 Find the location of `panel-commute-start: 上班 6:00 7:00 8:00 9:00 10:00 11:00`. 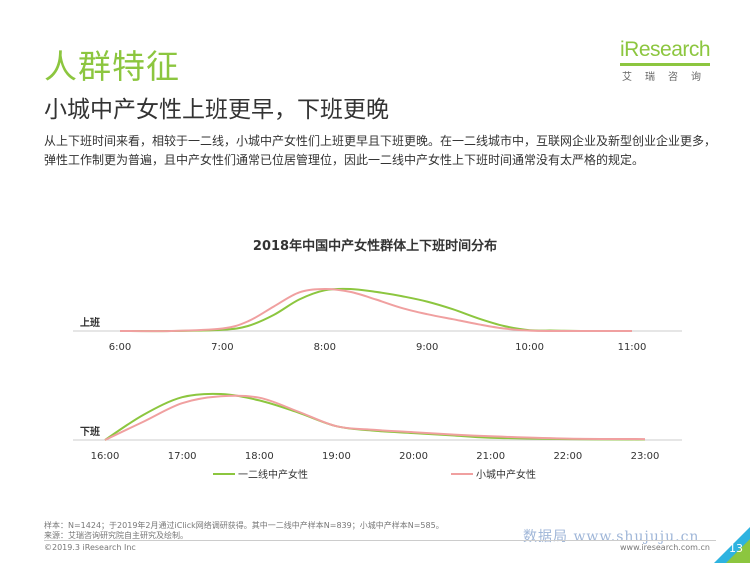

panel-commute-start: 上班 6:00 7:00 8:00 9:00 10:00 11:00 is located at coordinates (377, 320).